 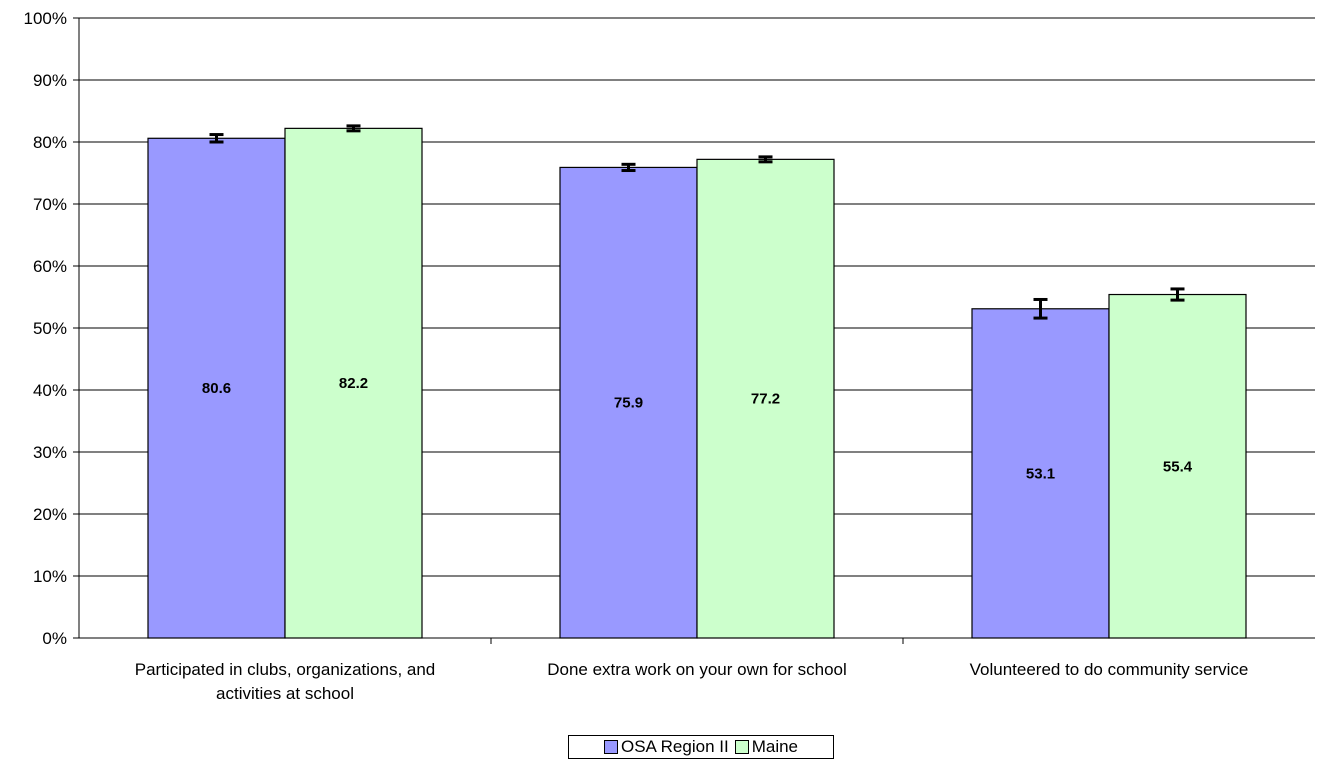 I want to click on x-category-label: activities at school, so click(x=285, y=693).